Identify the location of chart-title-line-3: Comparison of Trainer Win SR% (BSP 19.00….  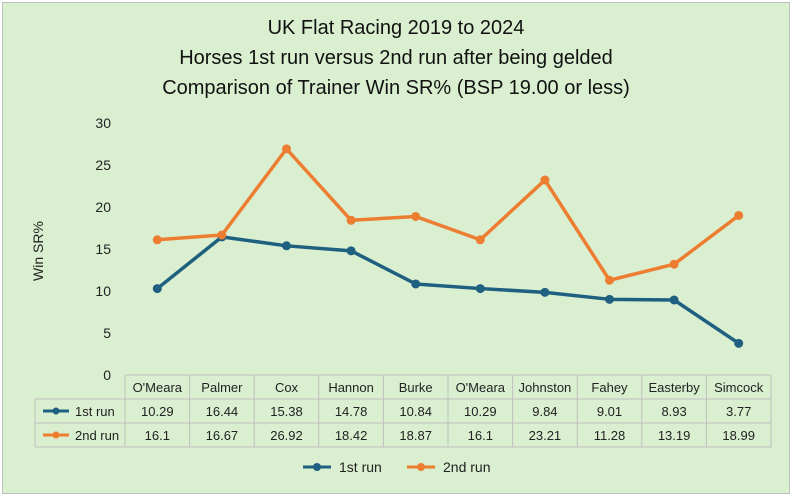
(396, 88).